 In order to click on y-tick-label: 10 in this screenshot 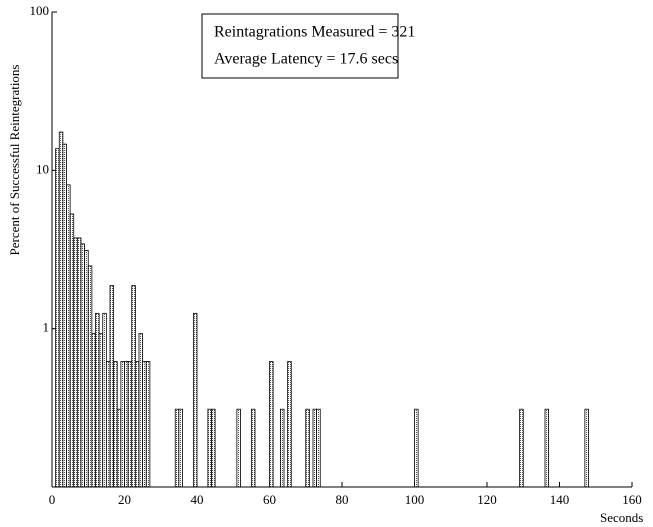, I will do `click(42, 168)`.